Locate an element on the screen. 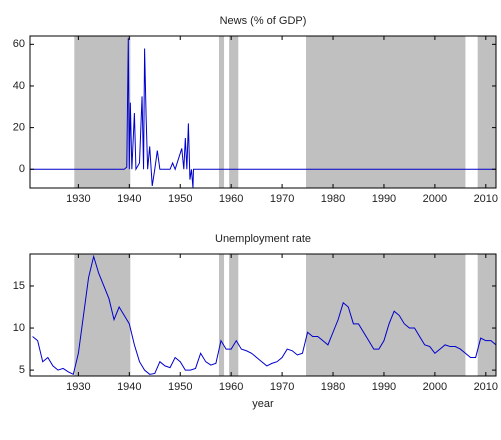 This screenshot has width=501, height=440. y-tick-label: 5 is located at coordinates (22, 370).